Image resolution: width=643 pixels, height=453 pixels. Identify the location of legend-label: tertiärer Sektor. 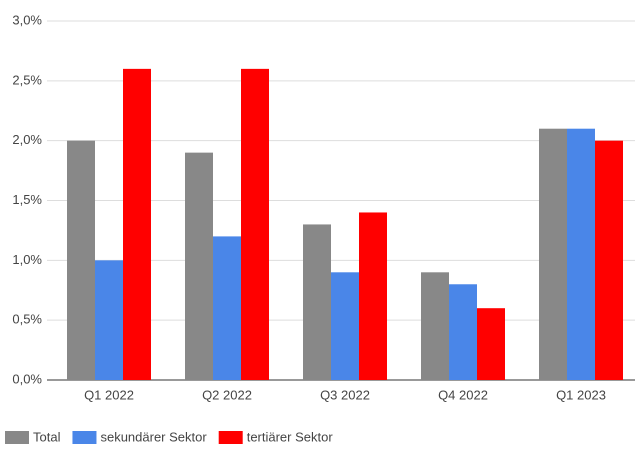
(290, 436).